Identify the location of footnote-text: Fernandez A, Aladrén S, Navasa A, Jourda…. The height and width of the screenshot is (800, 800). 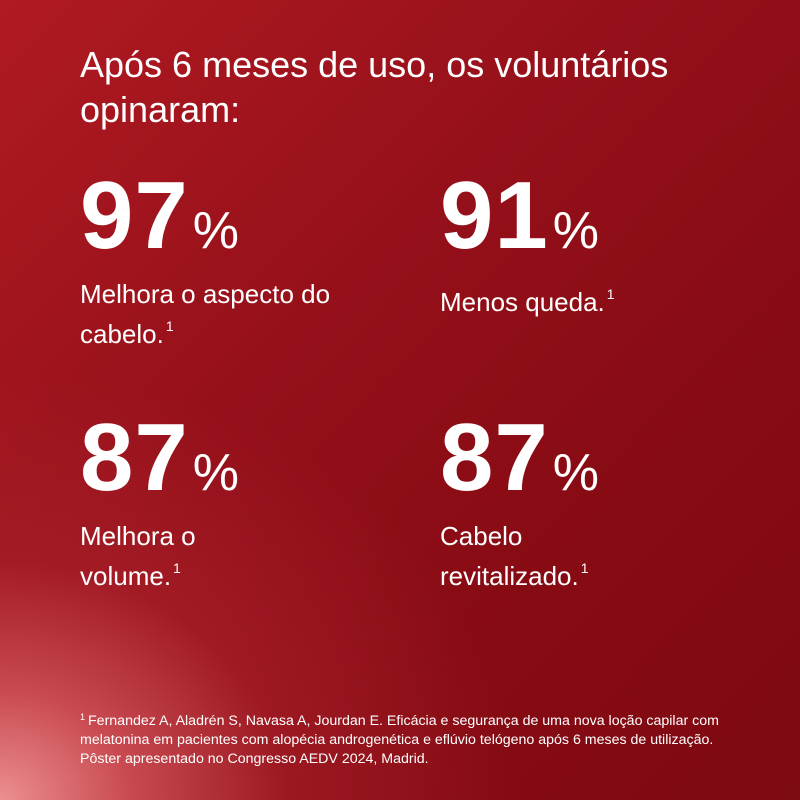
(399, 740).